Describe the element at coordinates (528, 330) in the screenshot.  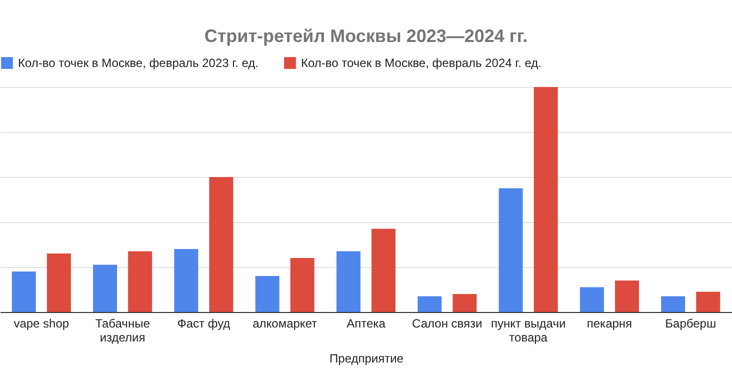
I see `x-tick-label: пункт выдачи товара` at that location.